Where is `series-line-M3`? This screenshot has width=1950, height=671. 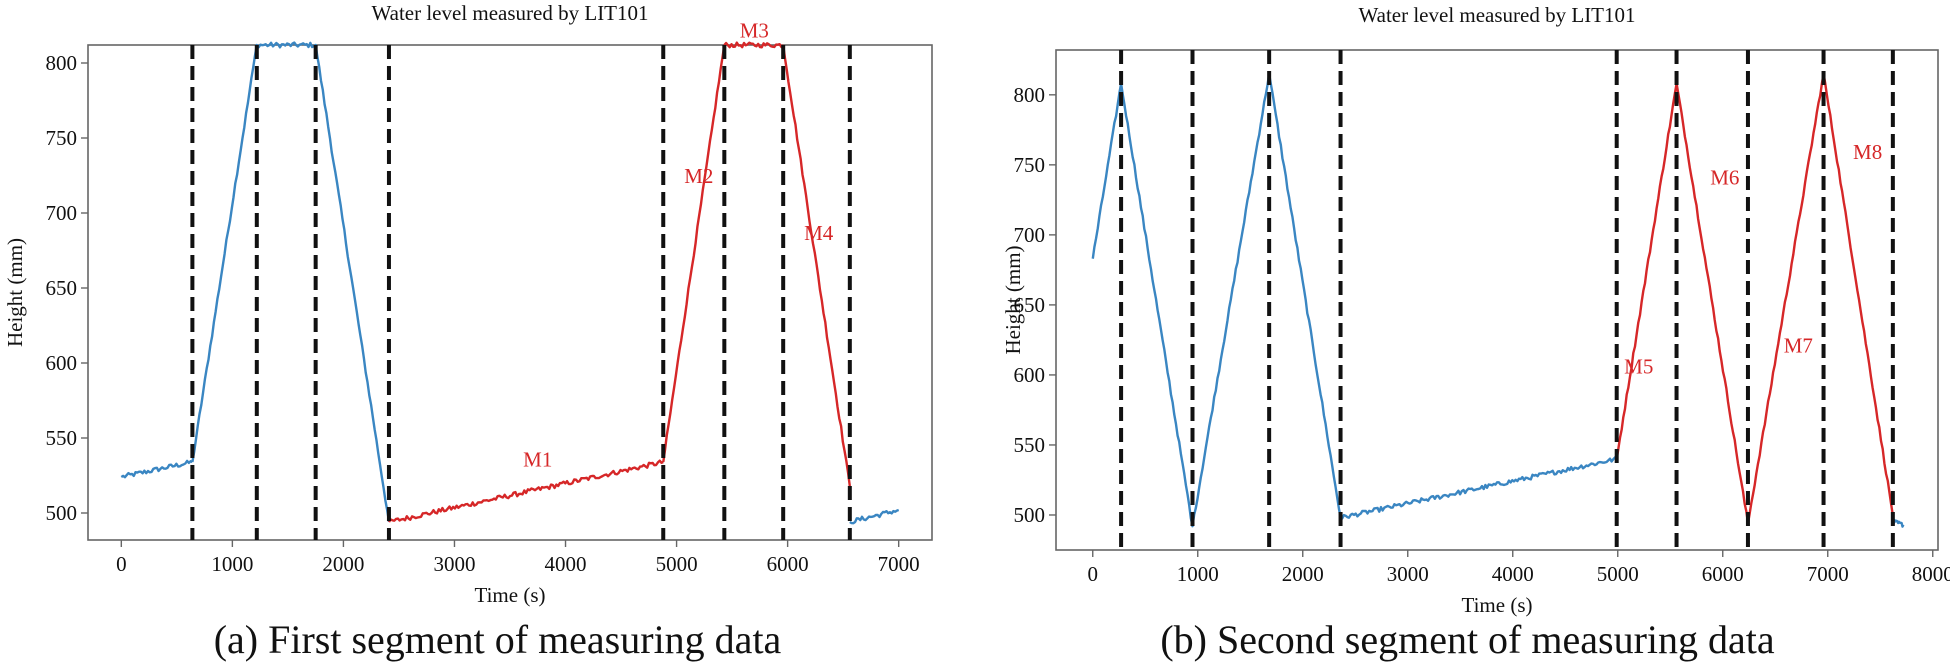 series-line-M3 is located at coordinates (754, 45).